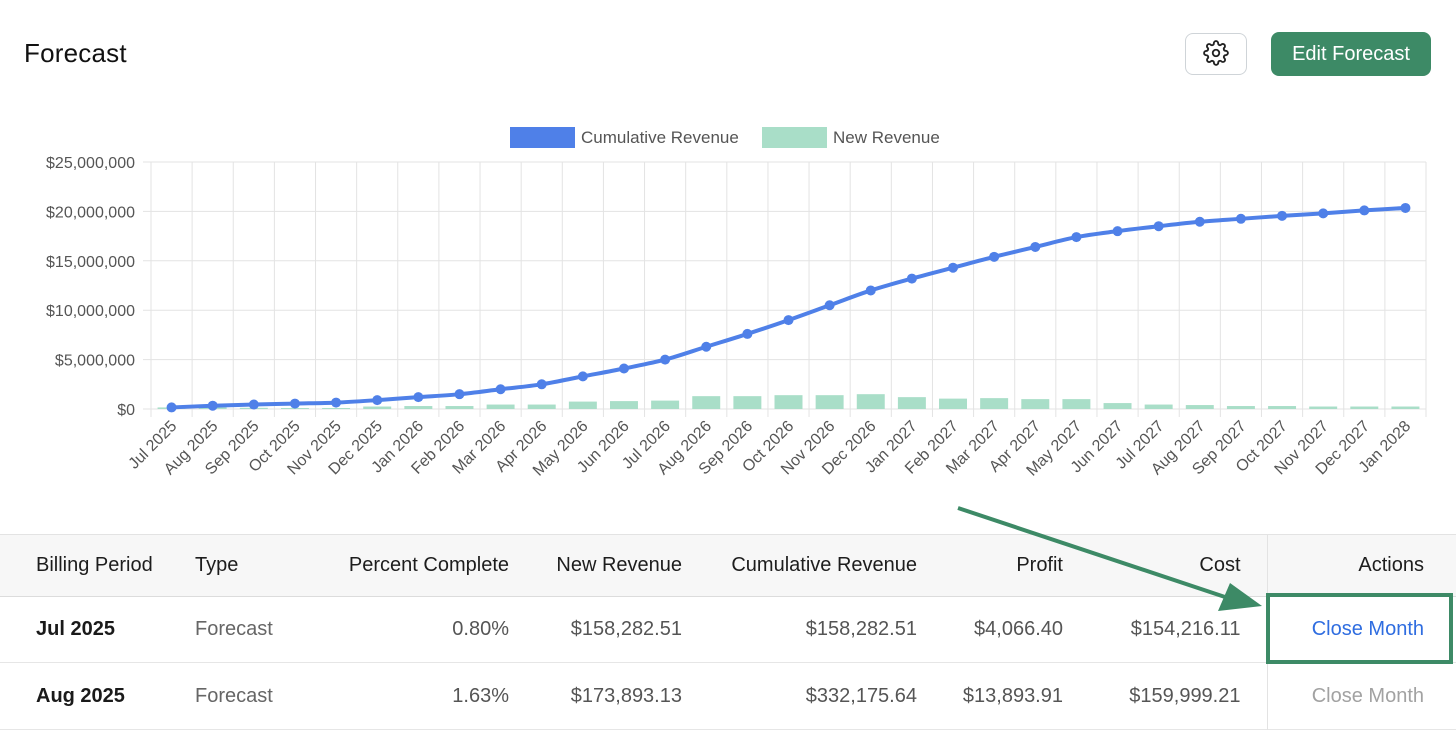  What do you see at coordinates (90, 311) in the screenshot?
I see `y-tick-label: $10,000,000` at bounding box center [90, 311].